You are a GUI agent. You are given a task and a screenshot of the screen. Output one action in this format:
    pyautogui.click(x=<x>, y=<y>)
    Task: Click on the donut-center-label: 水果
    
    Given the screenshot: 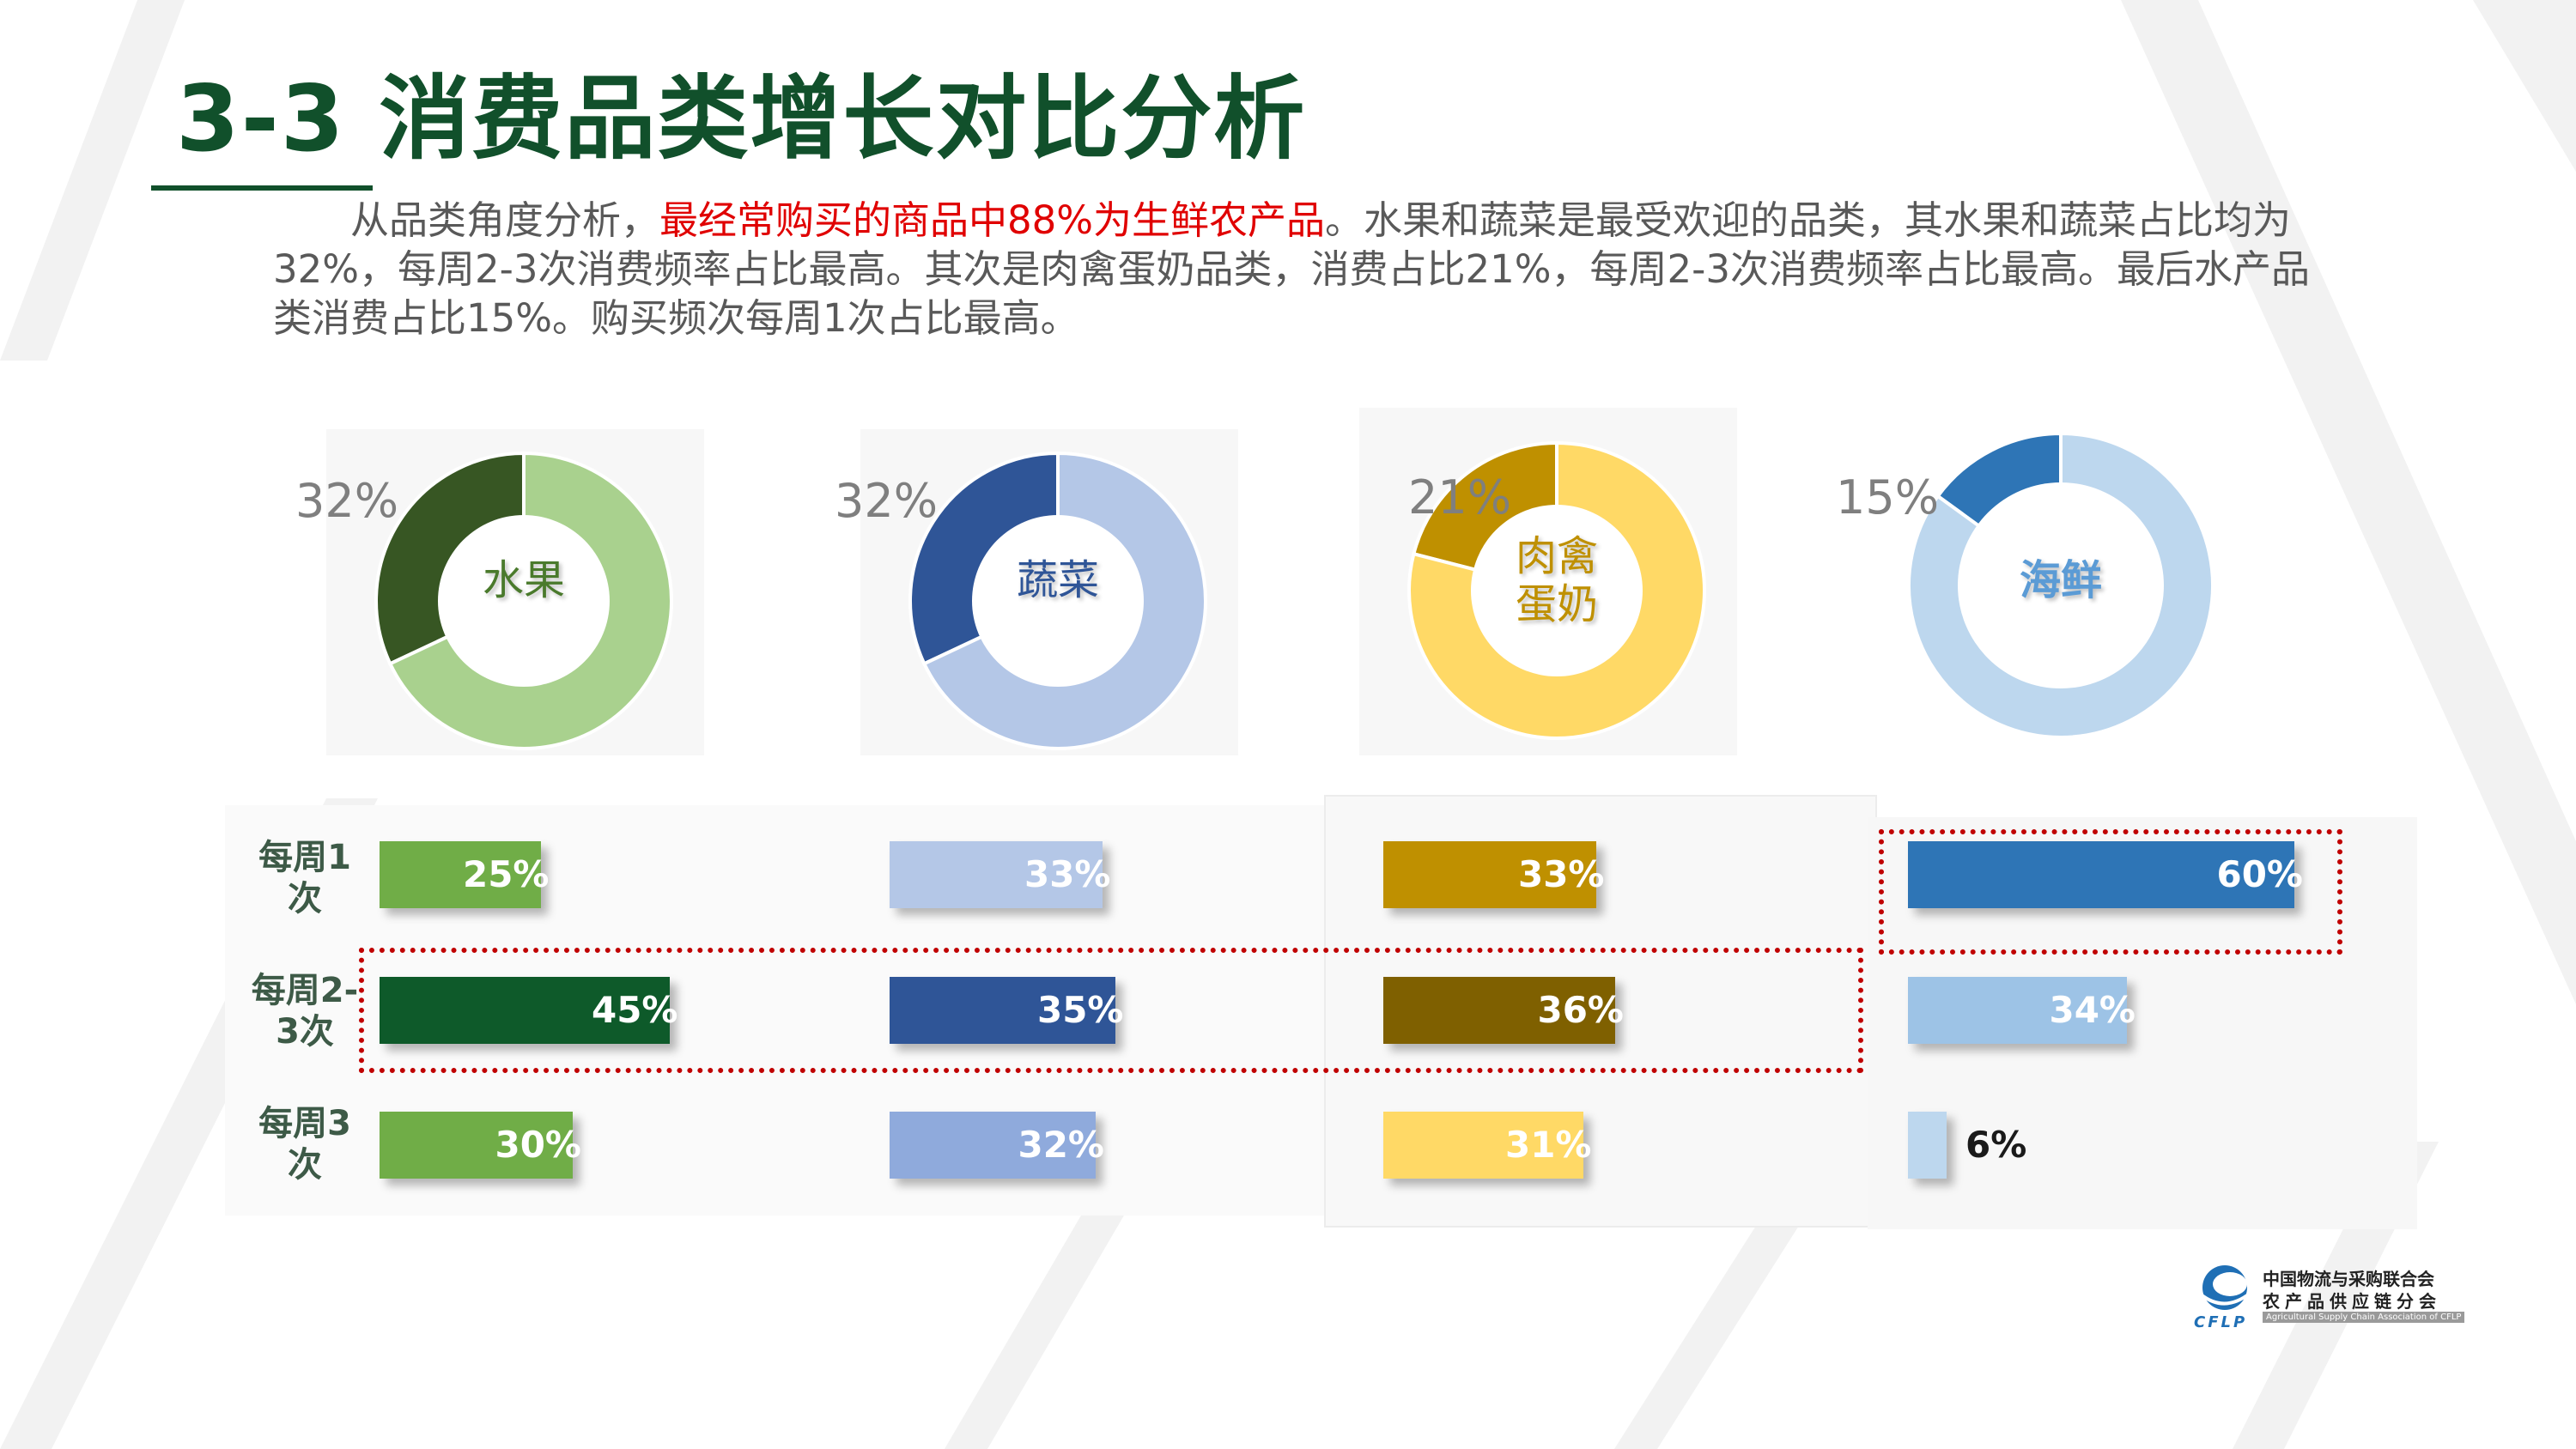 What is the action you would take?
    pyautogui.click(x=523, y=580)
    